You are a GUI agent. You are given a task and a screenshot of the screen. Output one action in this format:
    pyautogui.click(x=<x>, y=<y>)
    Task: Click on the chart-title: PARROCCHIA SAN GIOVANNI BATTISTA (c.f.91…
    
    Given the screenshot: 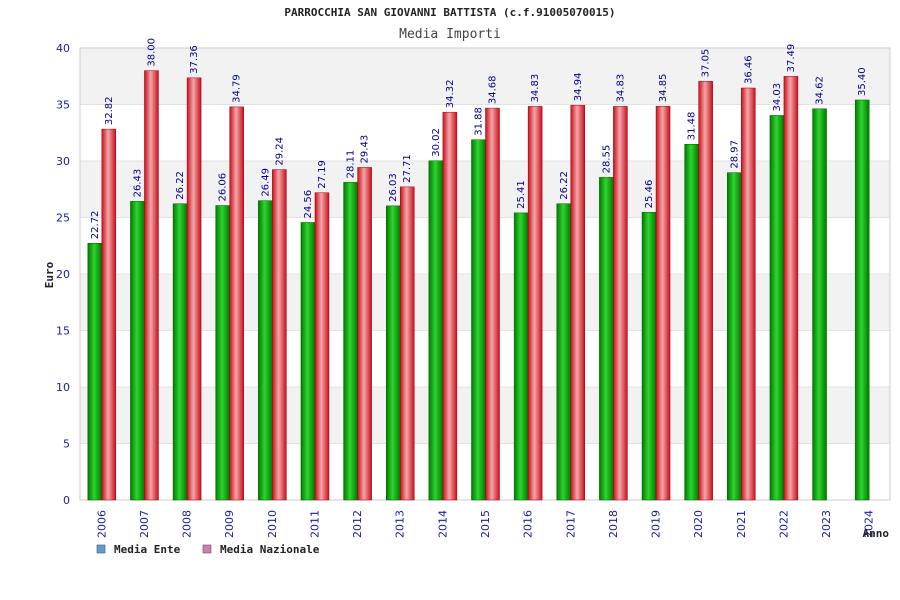 What is the action you would take?
    pyautogui.click(x=449, y=12)
    